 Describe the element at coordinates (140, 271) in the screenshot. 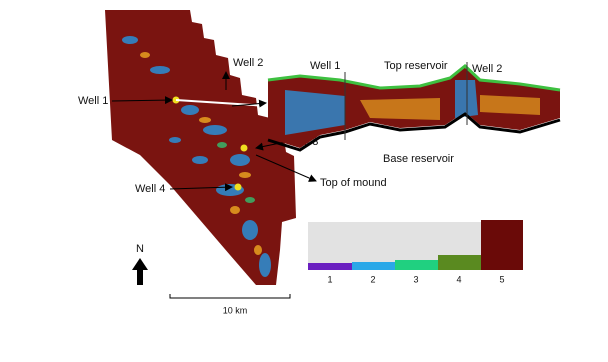

I see `north-arrow` at that location.